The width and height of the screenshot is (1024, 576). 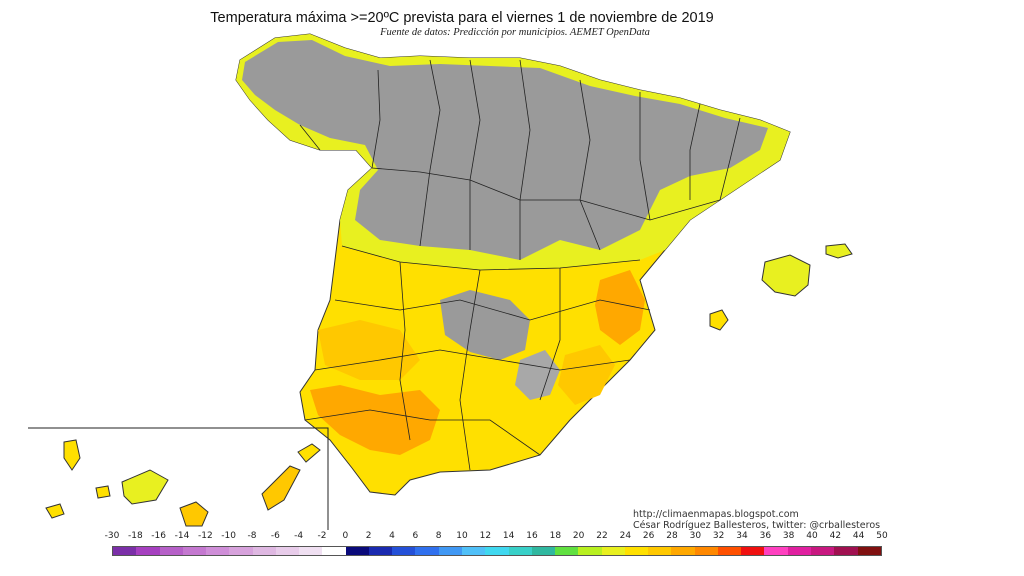 I want to click on legend-tick-label: 38, so click(x=788, y=536).